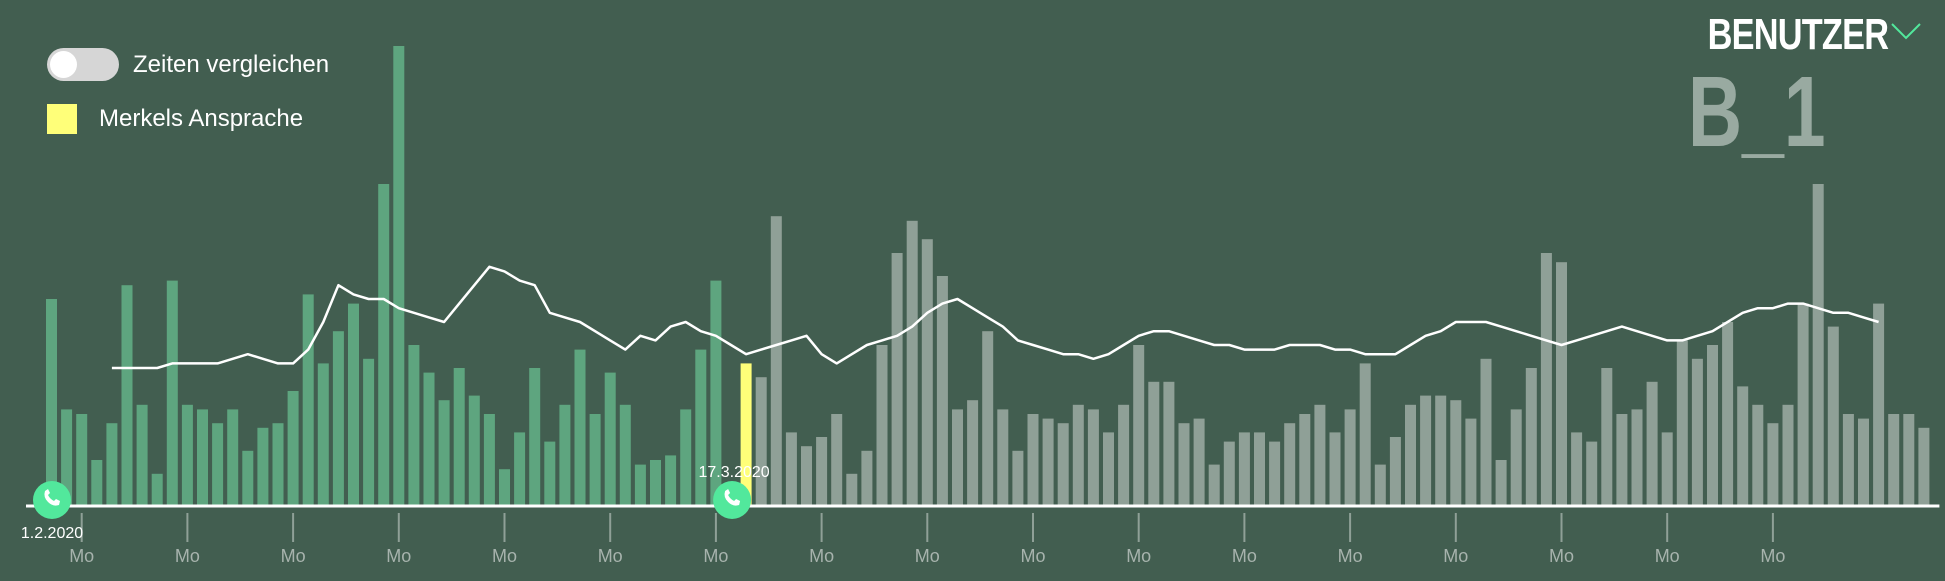 The image size is (1945, 581). Describe the element at coordinates (1757, 112) in the screenshot. I see `selected-user-value: B_1` at that location.